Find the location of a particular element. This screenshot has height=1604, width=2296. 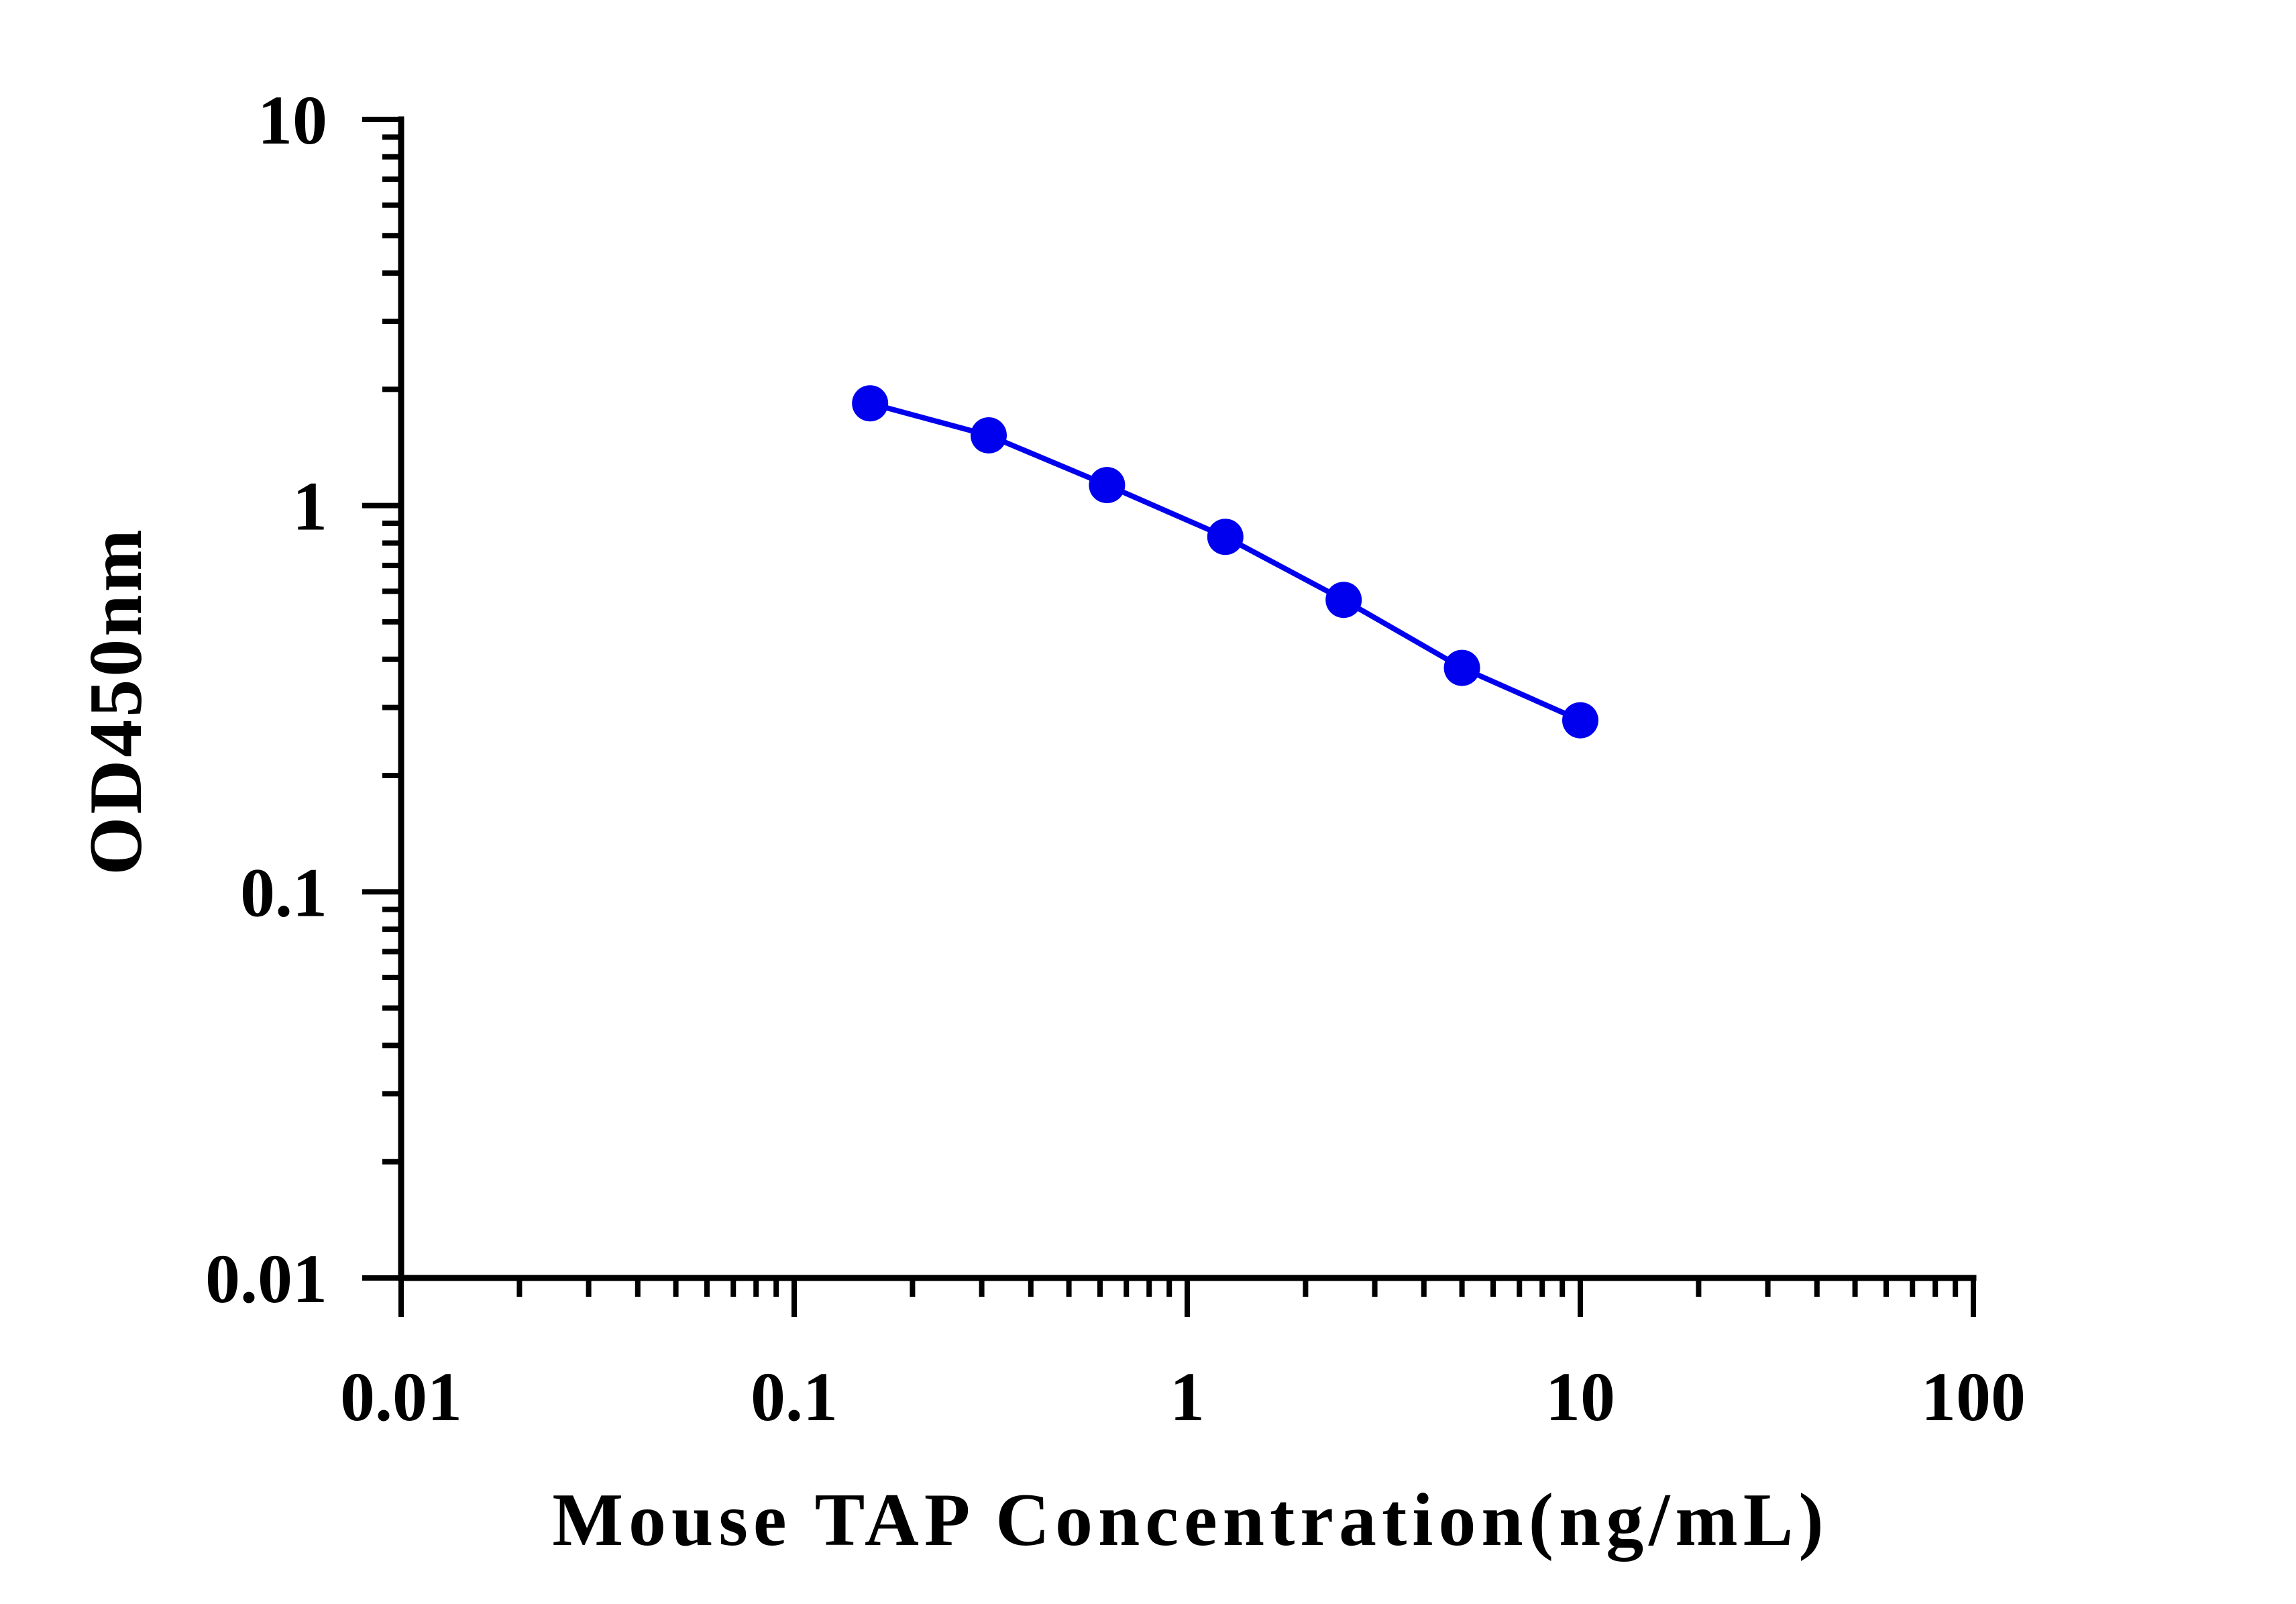

x-axis-title: Mouse TAP Concentration(ng/mL) is located at coordinates (1190, 1520).